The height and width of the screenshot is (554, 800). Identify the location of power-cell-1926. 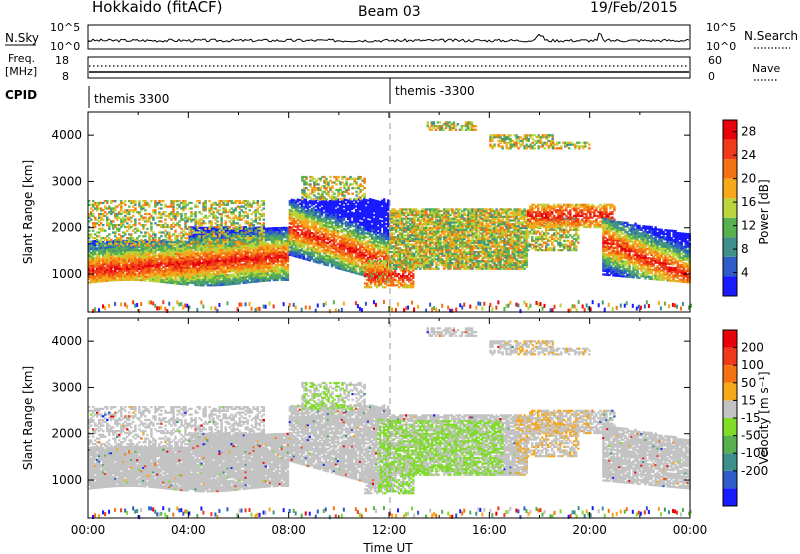
(245, 266).